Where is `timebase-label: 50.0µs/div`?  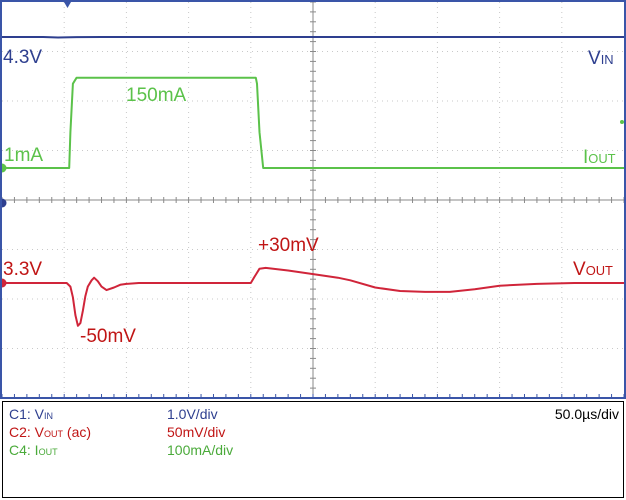
timebase-label: 50.0µs/div is located at coordinates (586, 414).